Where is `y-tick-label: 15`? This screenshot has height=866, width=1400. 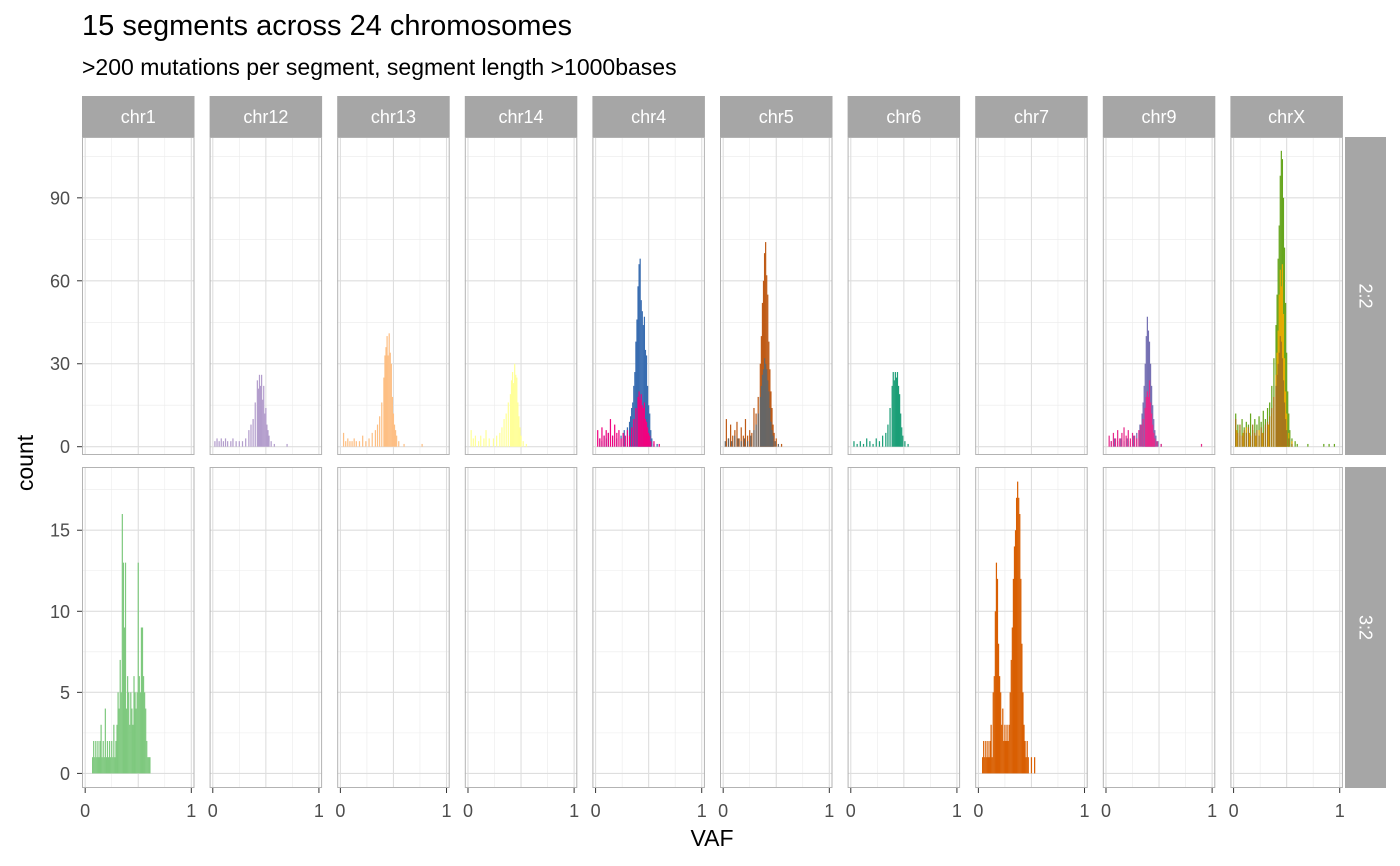 y-tick-label: 15 is located at coordinates (60, 531).